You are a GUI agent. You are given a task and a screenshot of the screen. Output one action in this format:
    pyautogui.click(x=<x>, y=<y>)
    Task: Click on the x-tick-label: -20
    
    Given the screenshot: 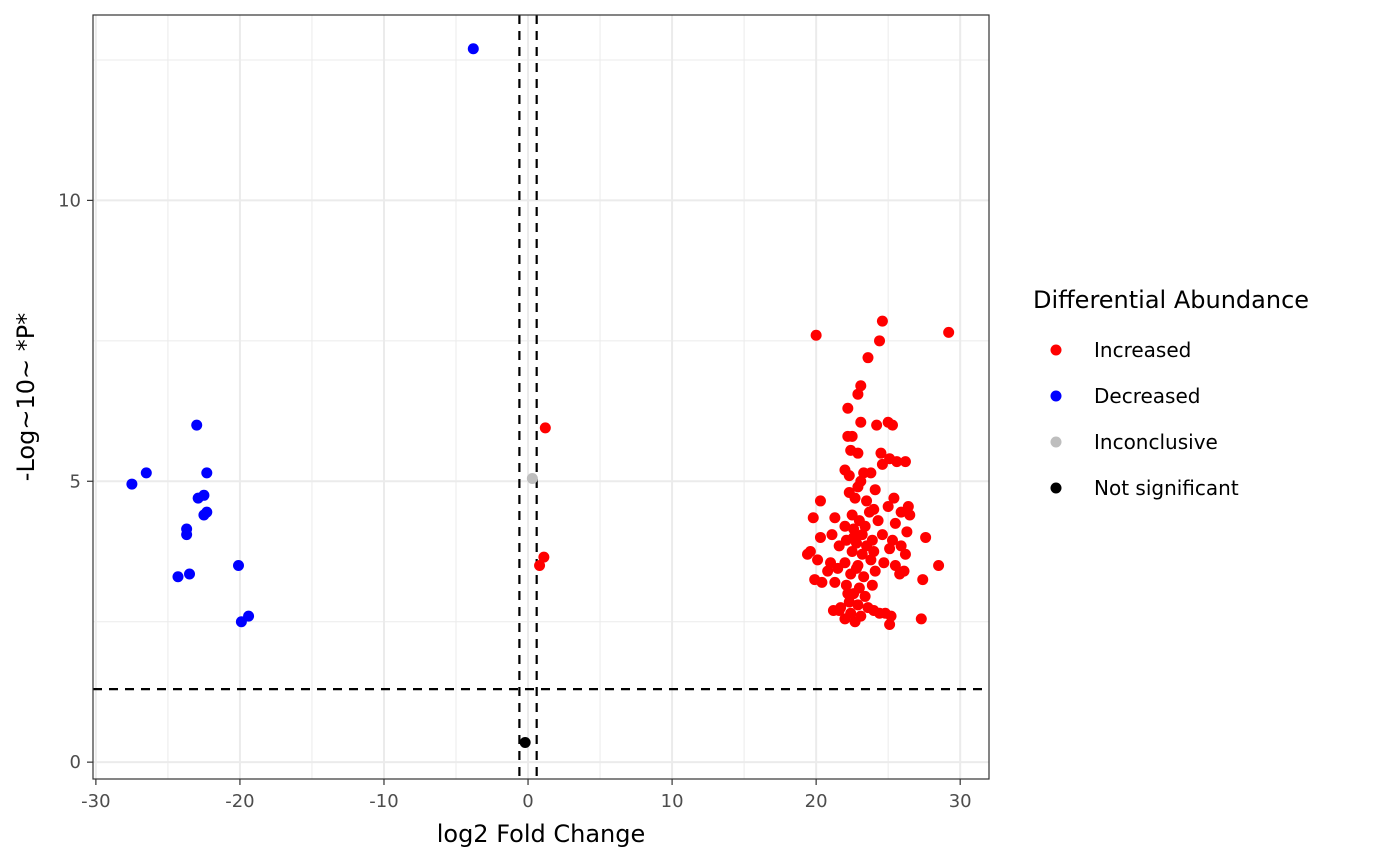 What is the action you would take?
    pyautogui.click(x=239, y=801)
    